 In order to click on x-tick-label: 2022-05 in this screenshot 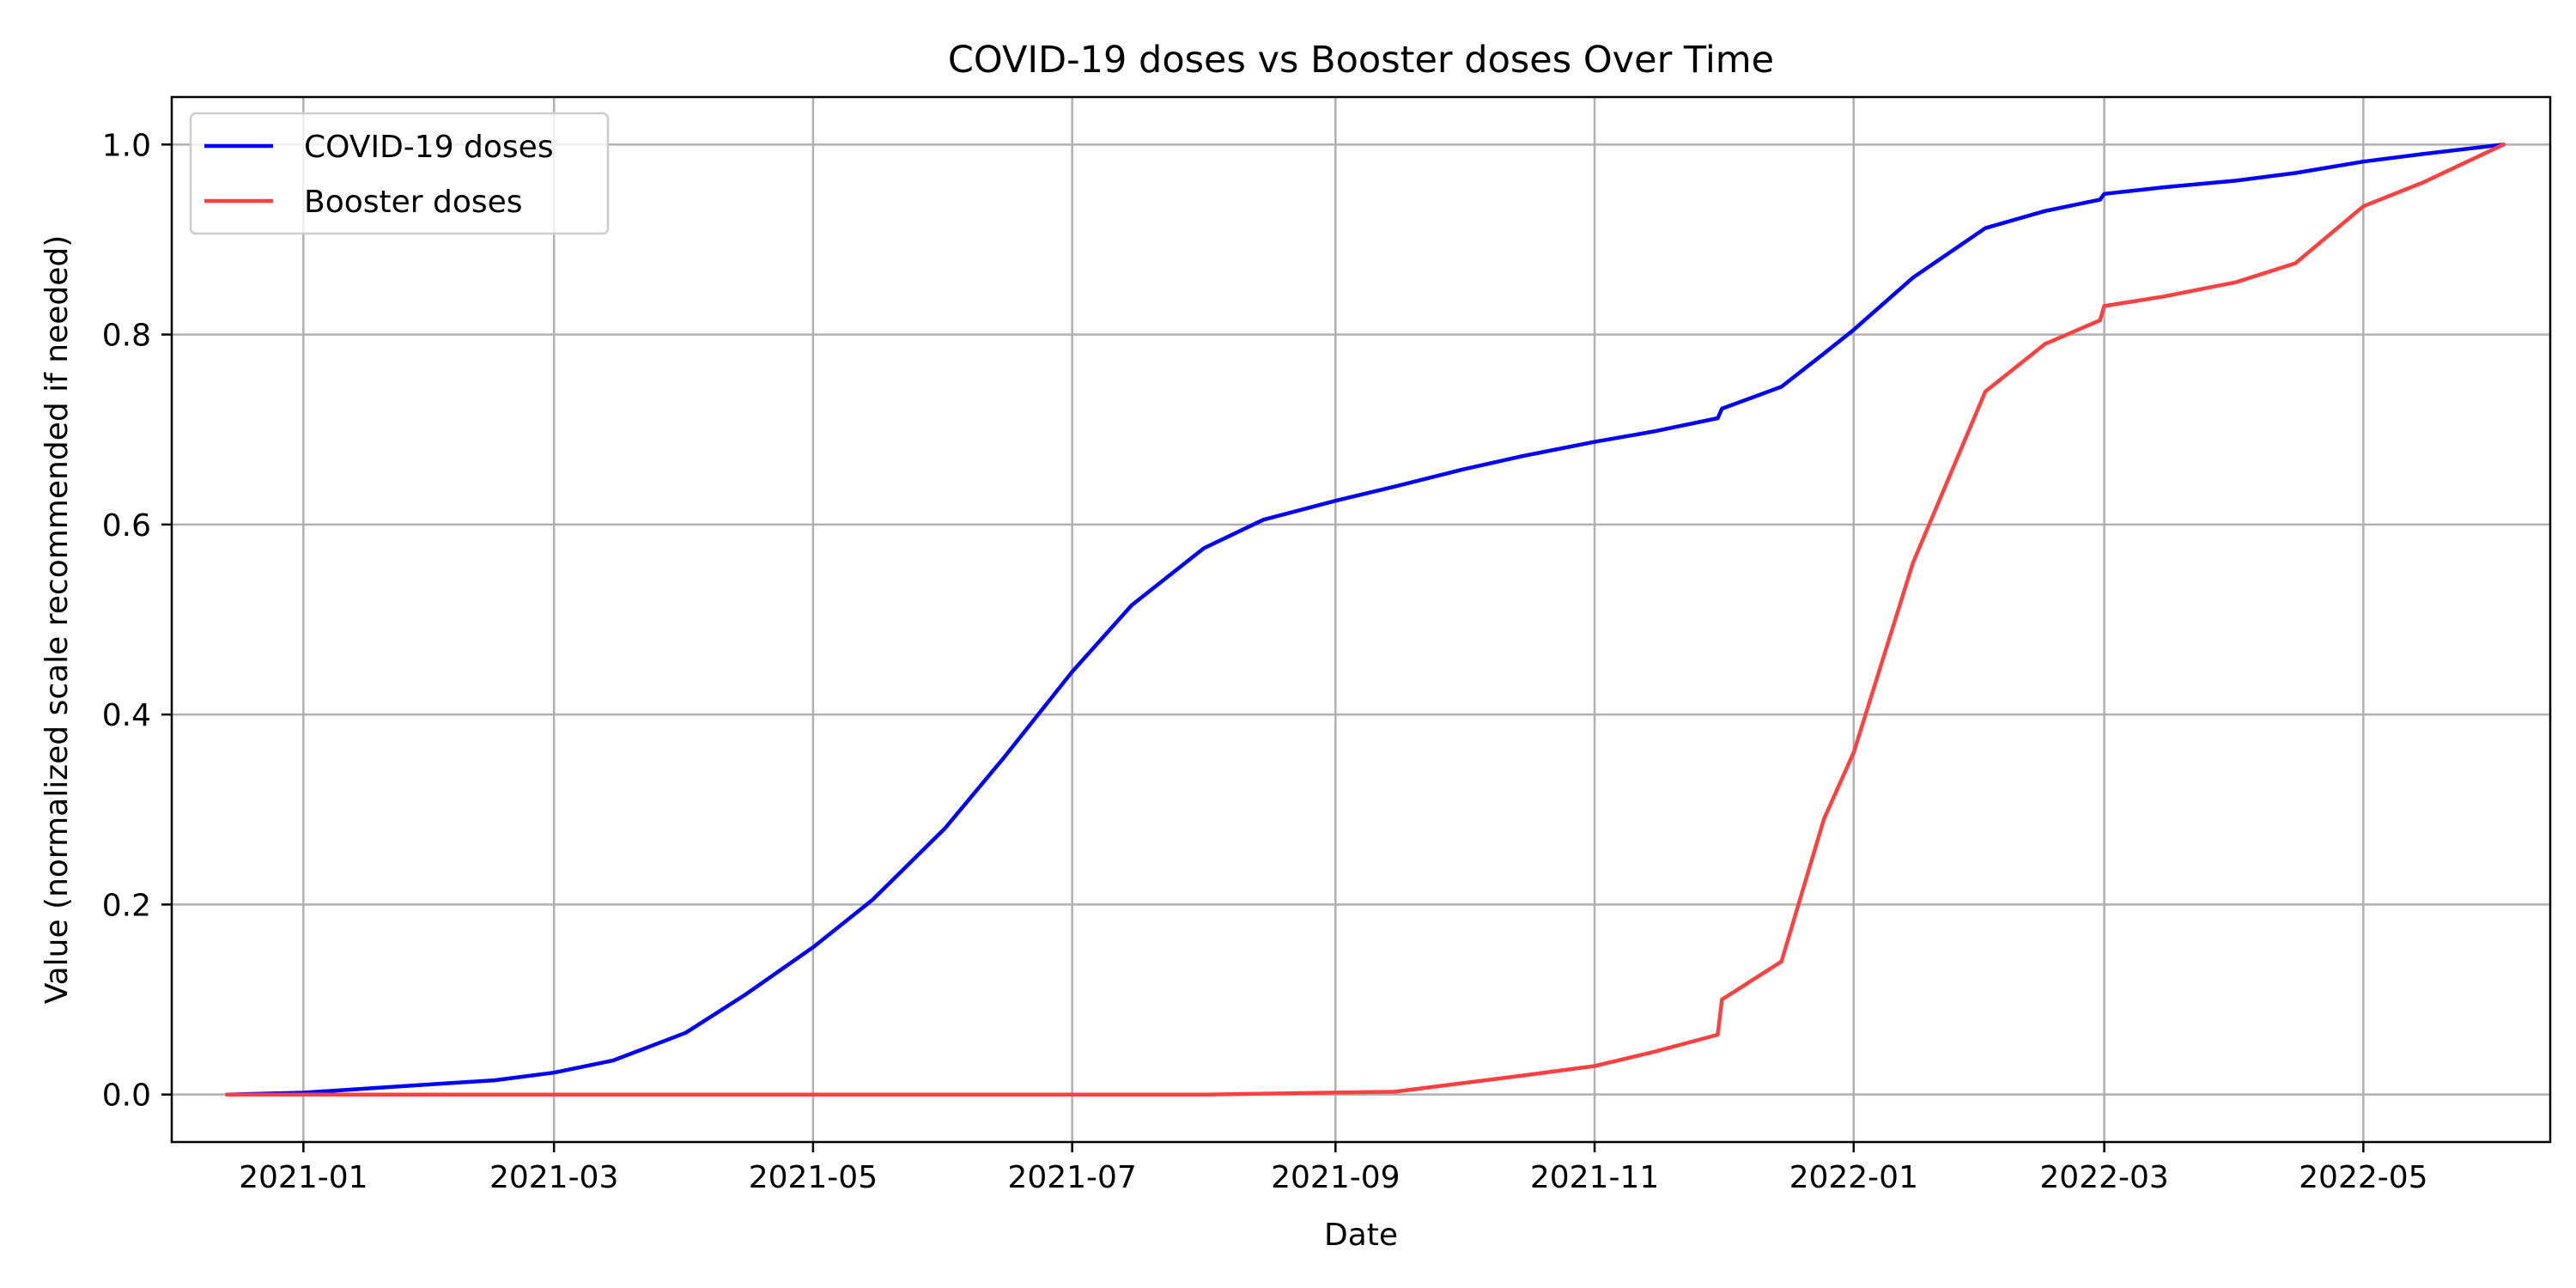, I will do `click(2363, 1177)`.